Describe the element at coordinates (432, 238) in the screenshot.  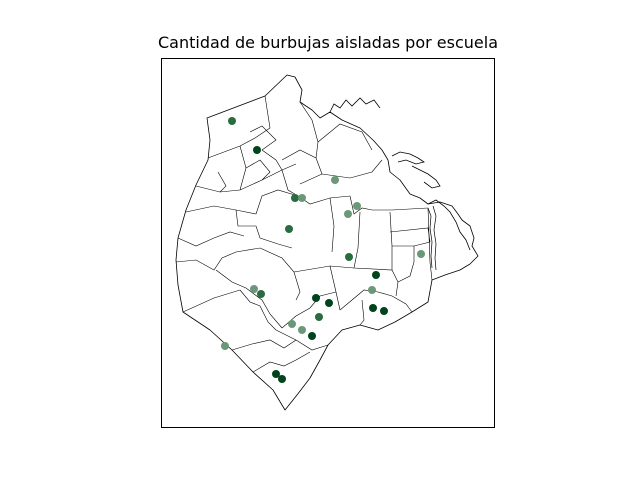
I see `river-channels` at that location.